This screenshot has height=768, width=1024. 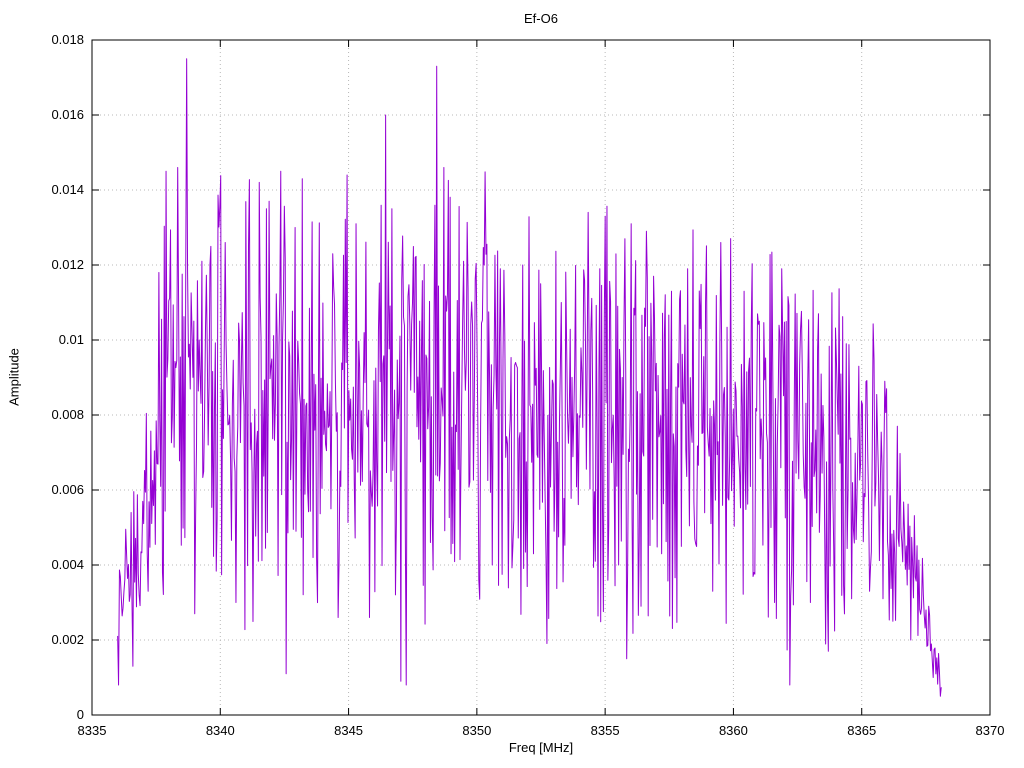 I want to click on x-tick-label: 8350, so click(x=476, y=730).